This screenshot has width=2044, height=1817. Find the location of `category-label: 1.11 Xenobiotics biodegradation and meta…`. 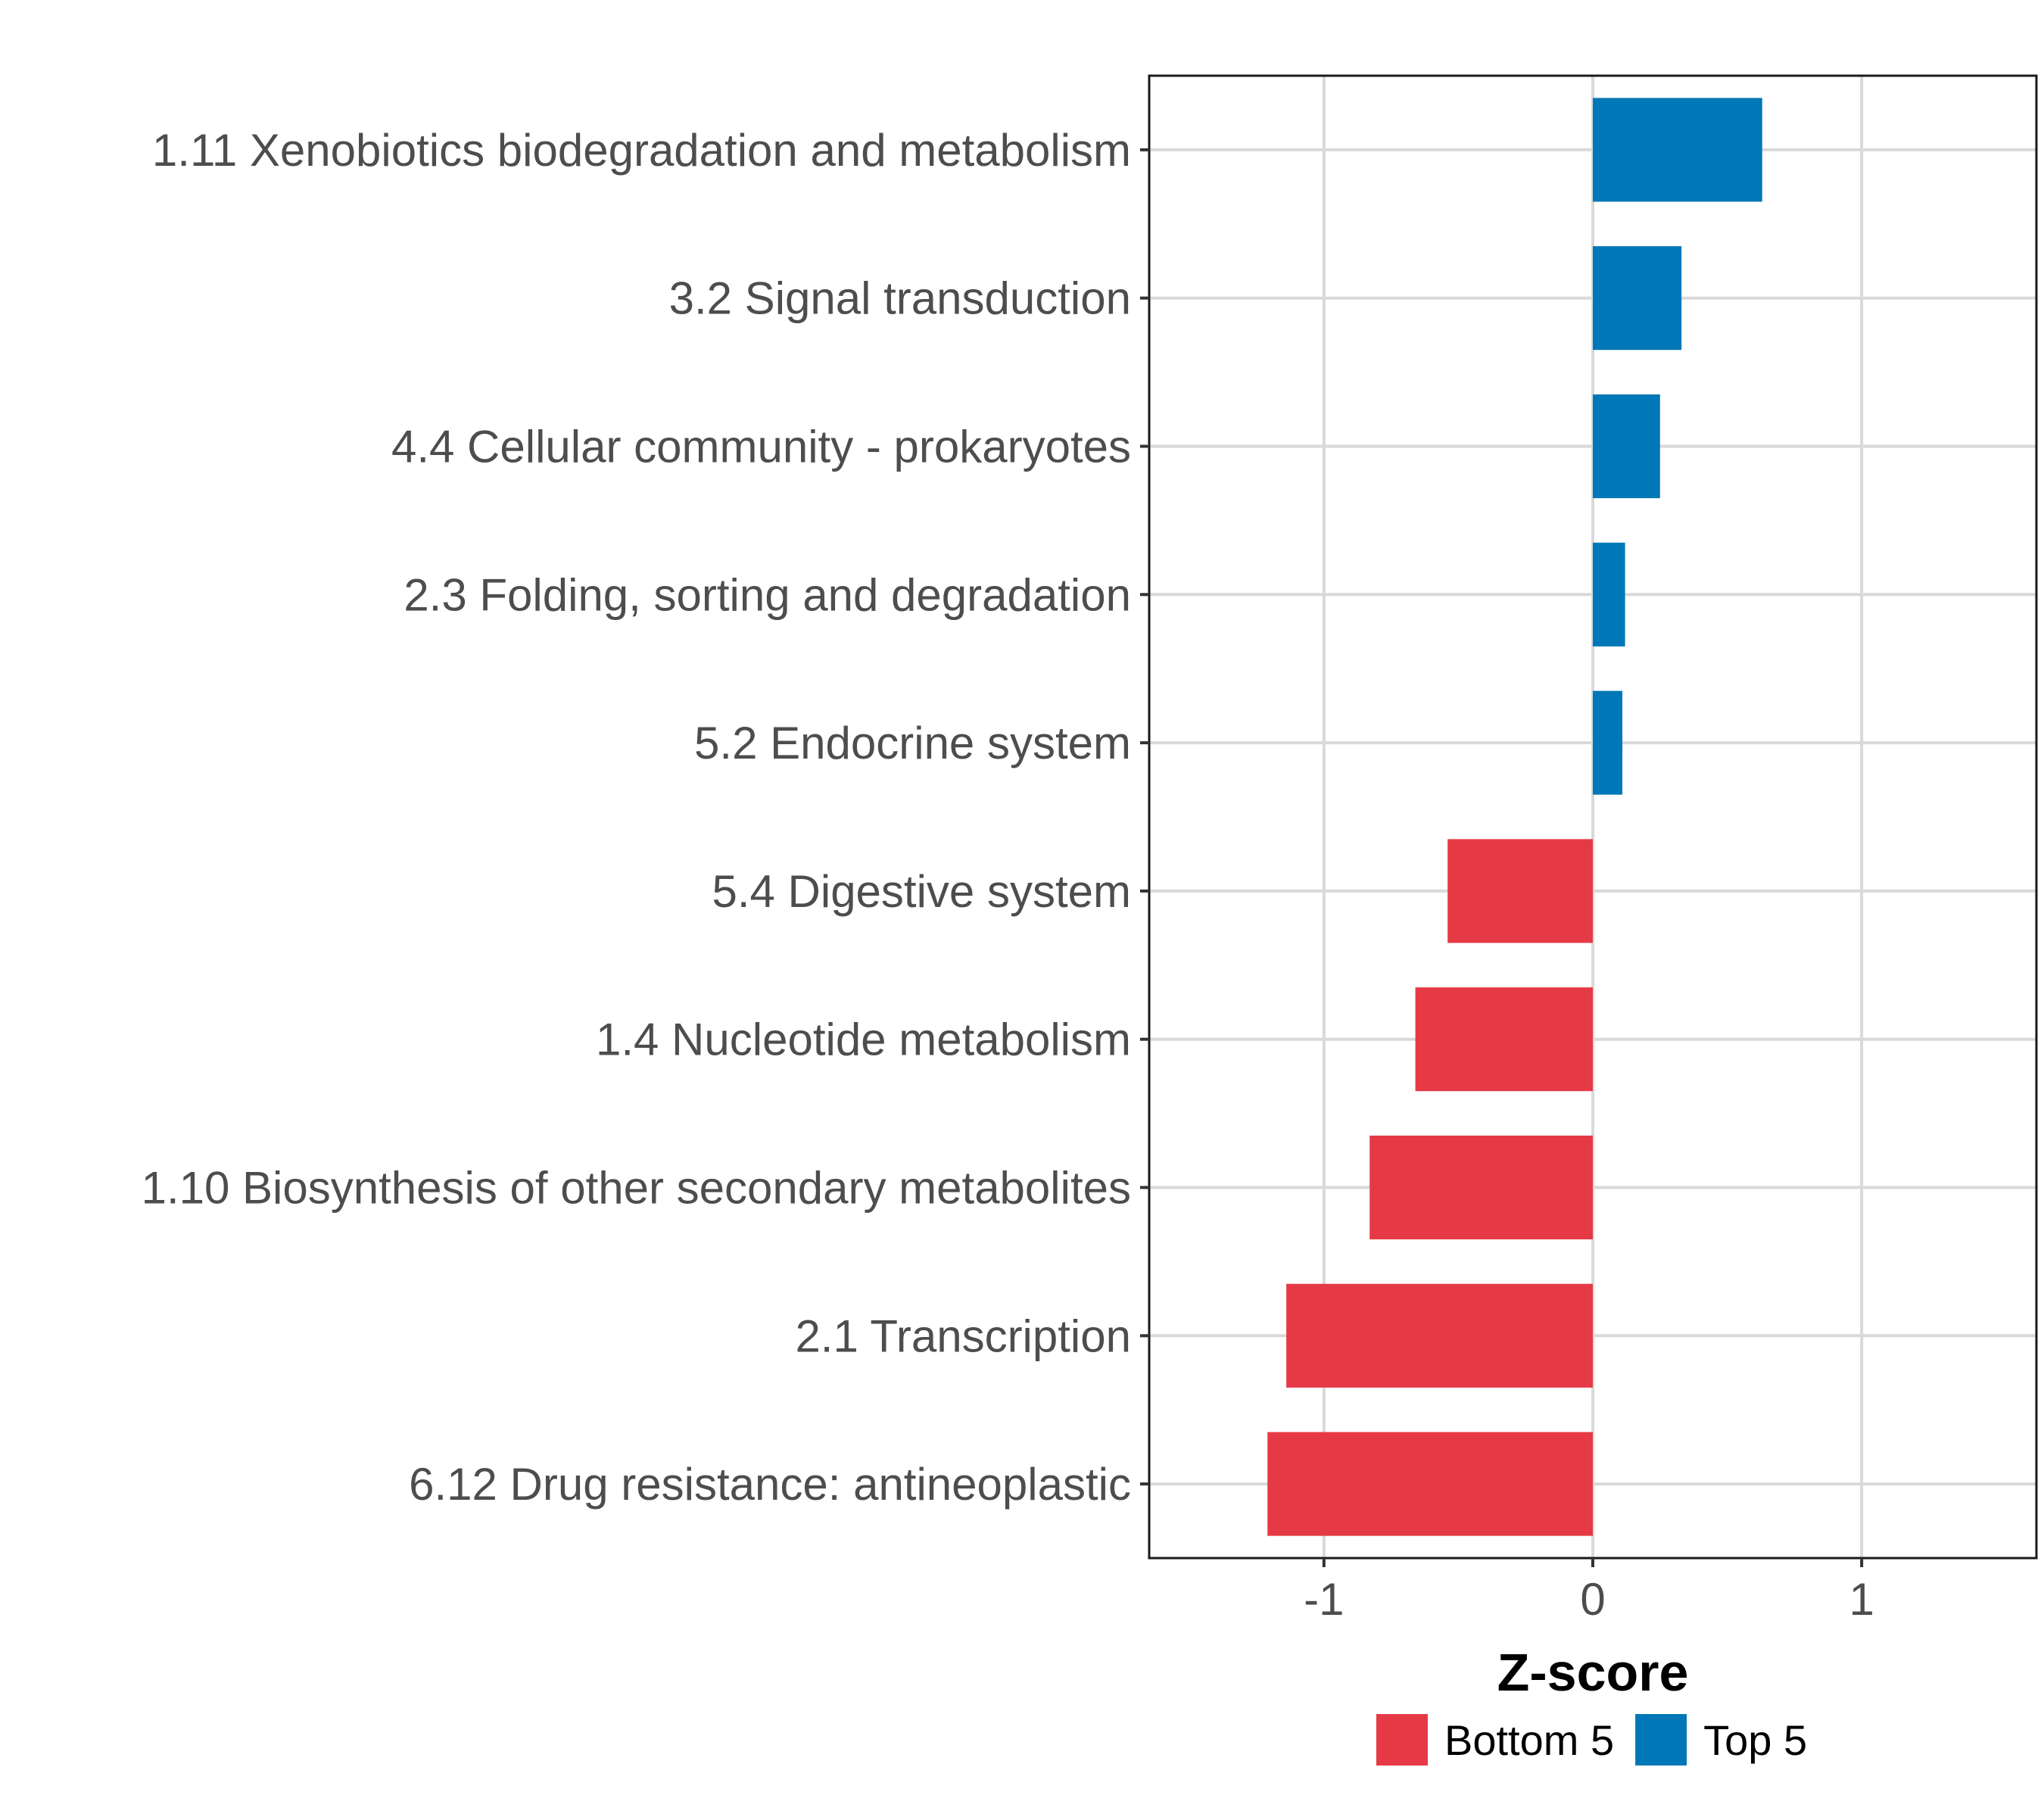

category-label: 1.11 Xenobiotics biodegradation and meta… is located at coordinates (641, 150).